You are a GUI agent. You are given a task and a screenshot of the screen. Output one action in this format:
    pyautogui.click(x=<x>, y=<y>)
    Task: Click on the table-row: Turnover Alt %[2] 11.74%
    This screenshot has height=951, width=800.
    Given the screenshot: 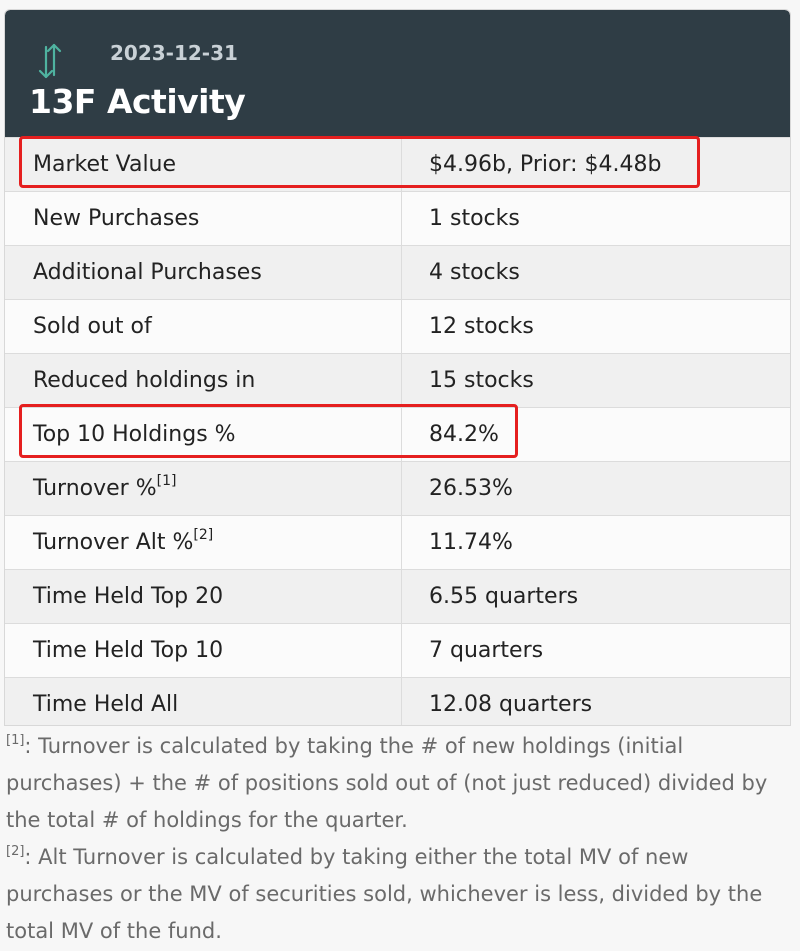 What is the action you would take?
    pyautogui.click(x=397, y=542)
    